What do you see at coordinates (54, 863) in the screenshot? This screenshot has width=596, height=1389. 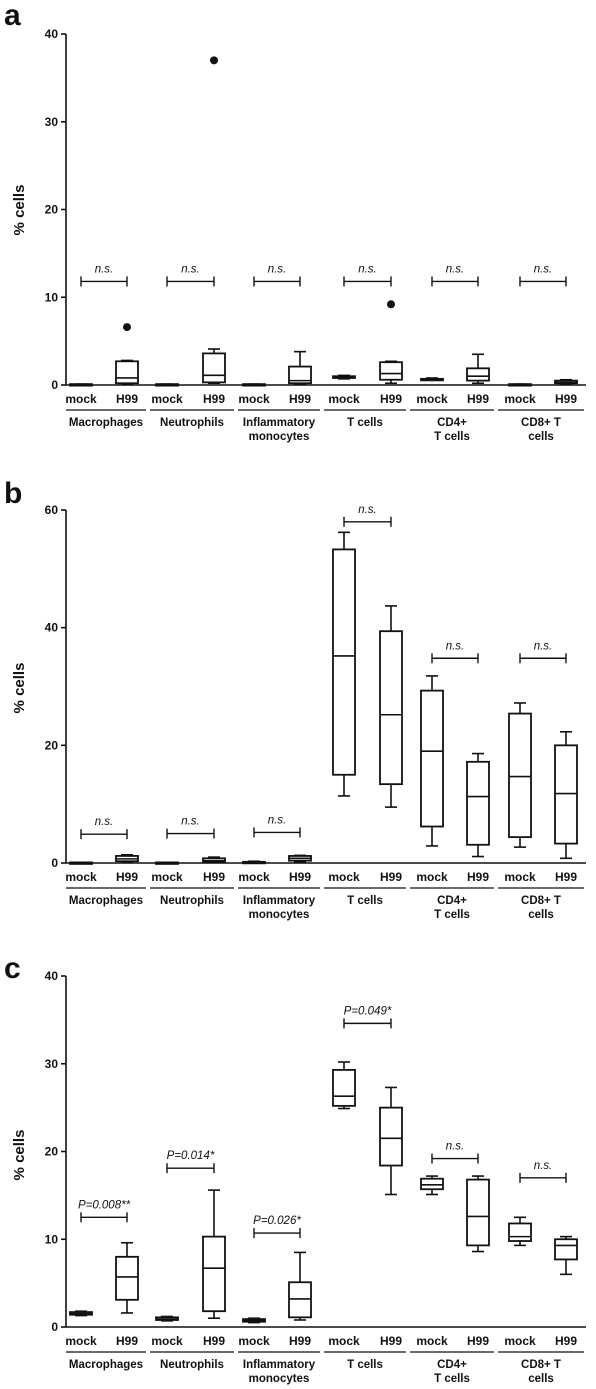 I see `y-tick-label: 0` at bounding box center [54, 863].